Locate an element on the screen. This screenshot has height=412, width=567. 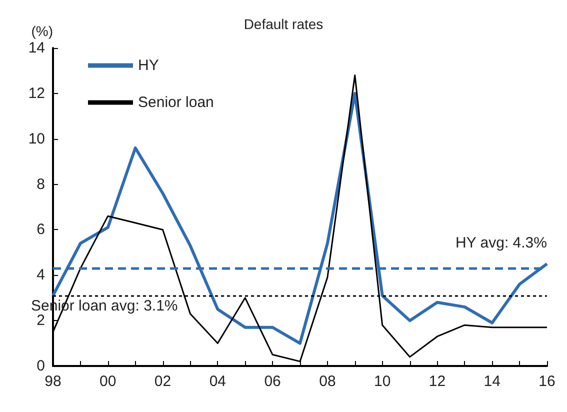
x-tick-label: 10 is located at coordinates (382, 381).